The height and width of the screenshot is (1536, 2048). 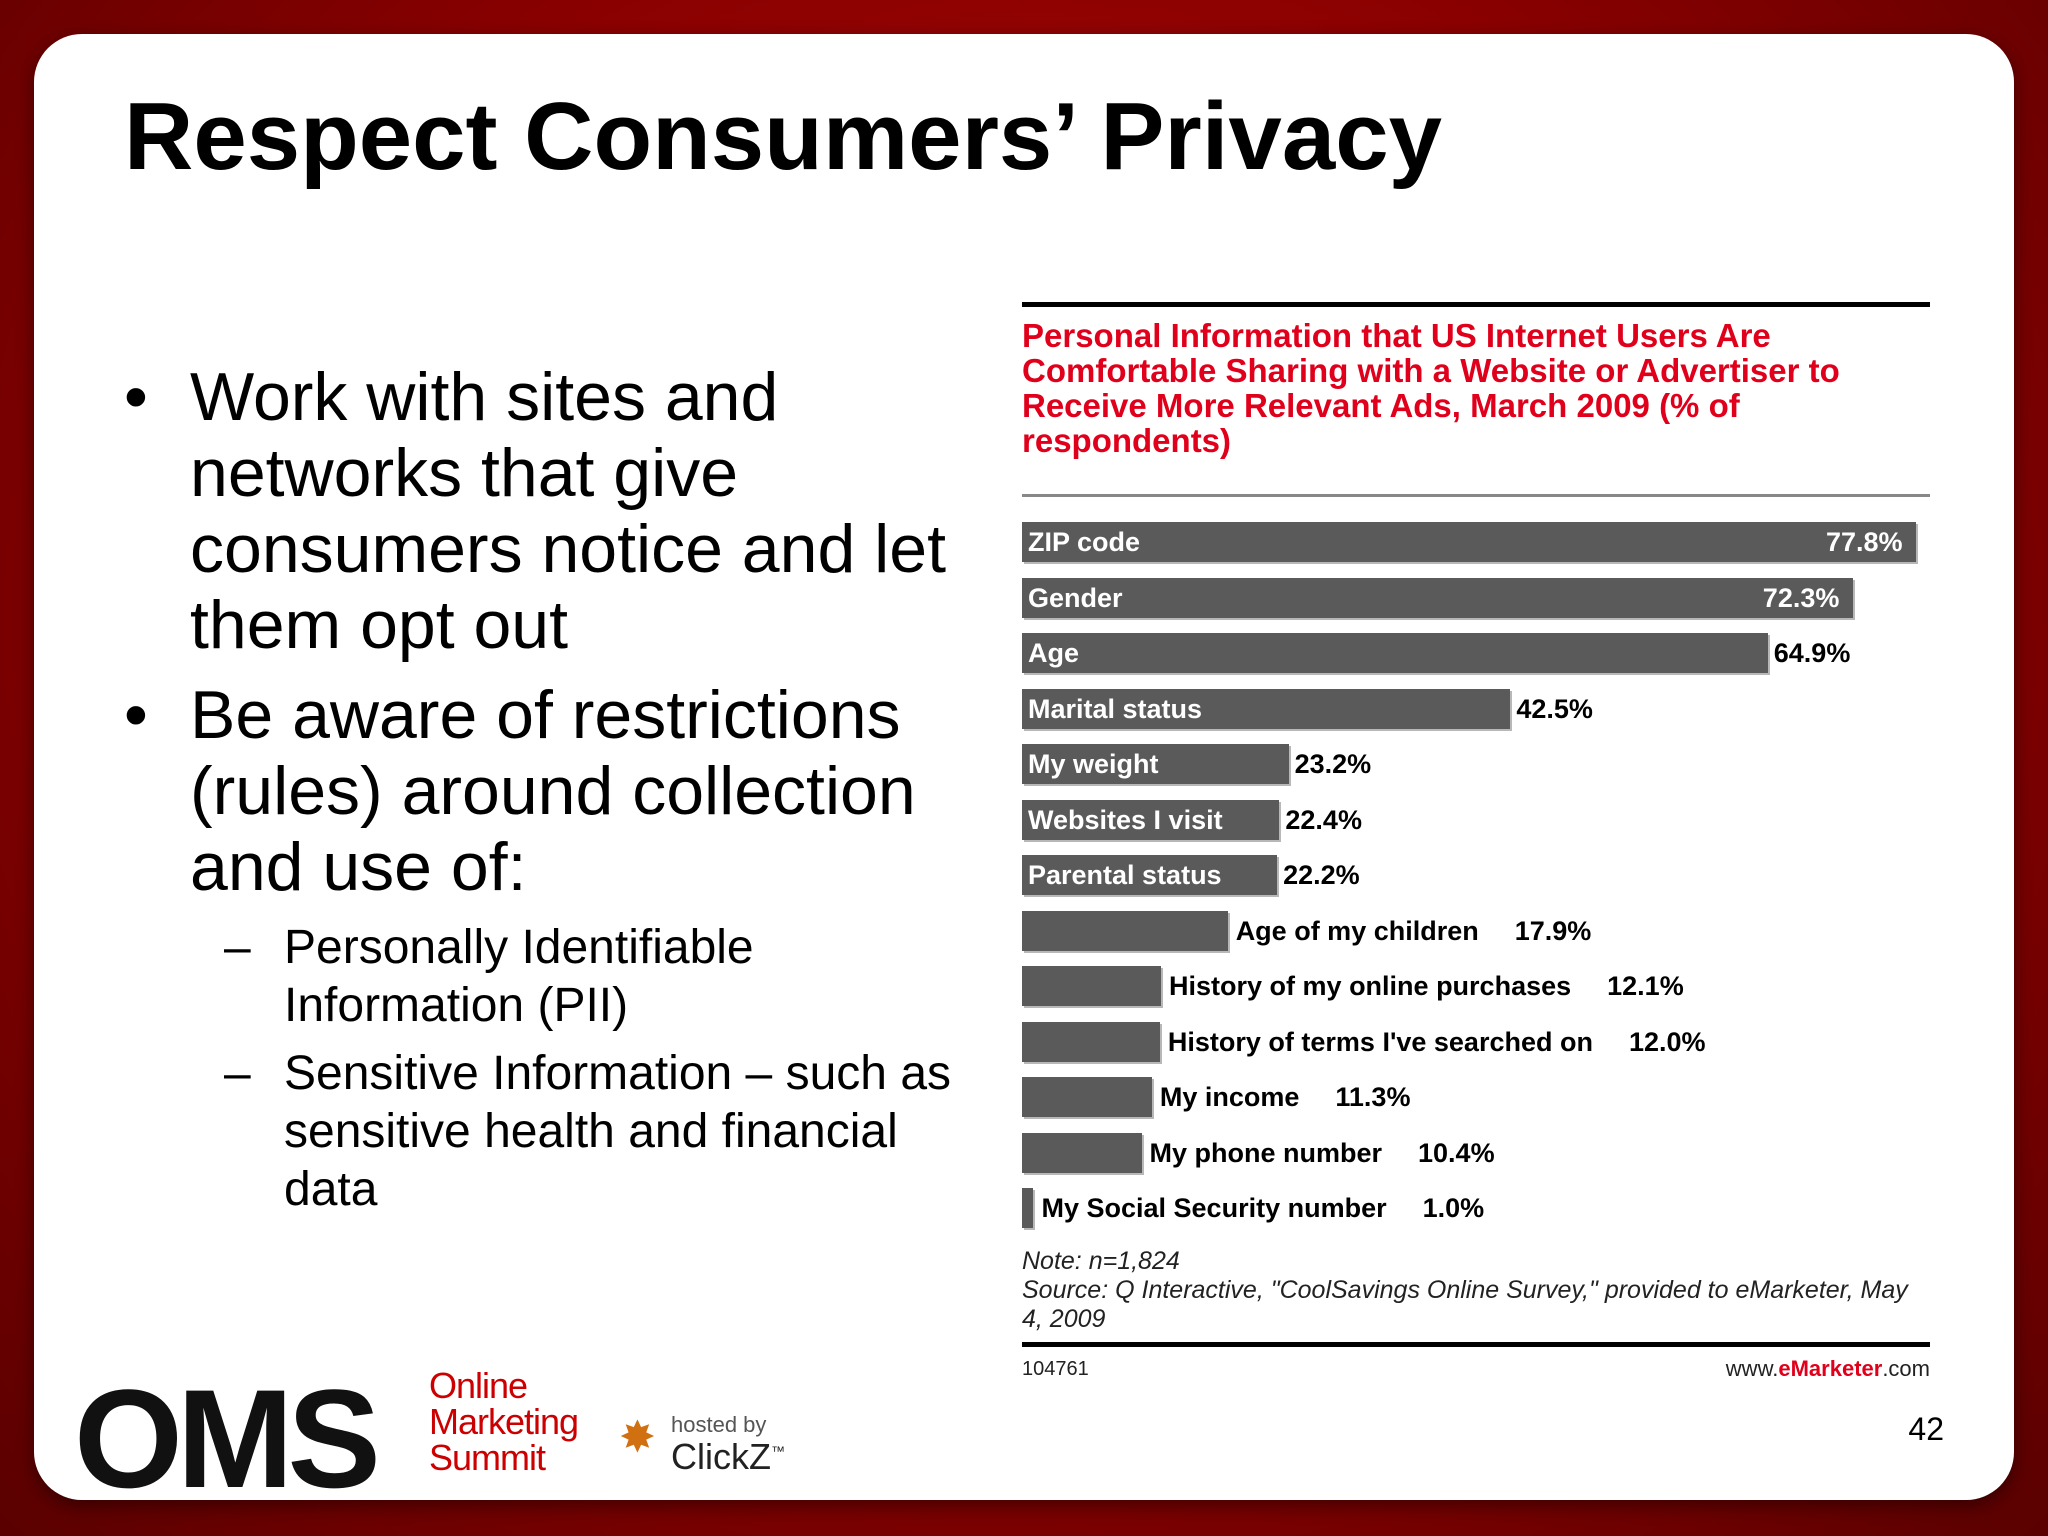 What do you see at coordinates (1266, 1152) in the screenshot?
I see `chart-category-label: My phone number` at bounding box center [1266, 1152].